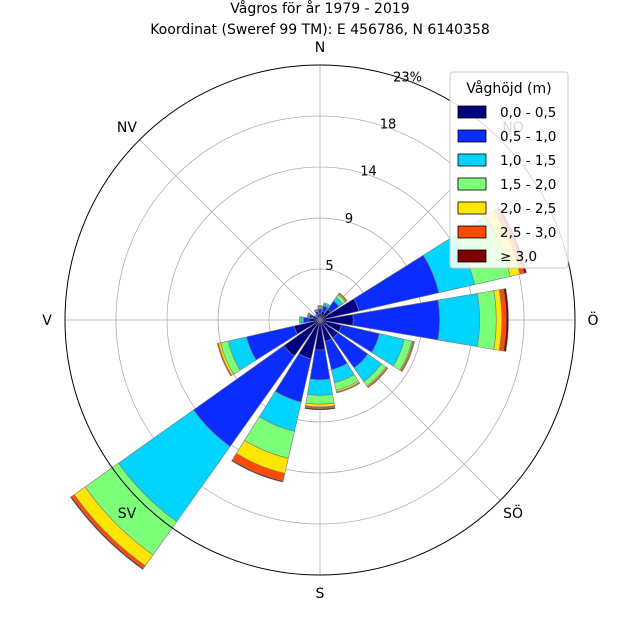 Image resolution: width=640 pixels, height=640 pixels. Describe the element at coordinates (320, 48) in the screenshot. I see `direction-label: N` at that location.